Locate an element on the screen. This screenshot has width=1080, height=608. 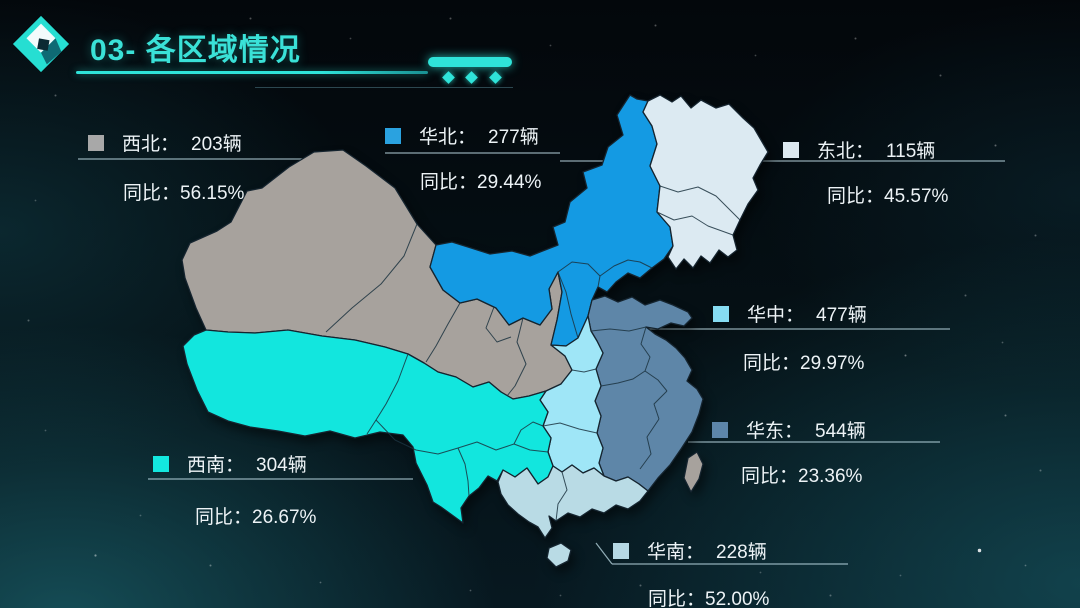
map-region-south is located at coordinates (573, 501).